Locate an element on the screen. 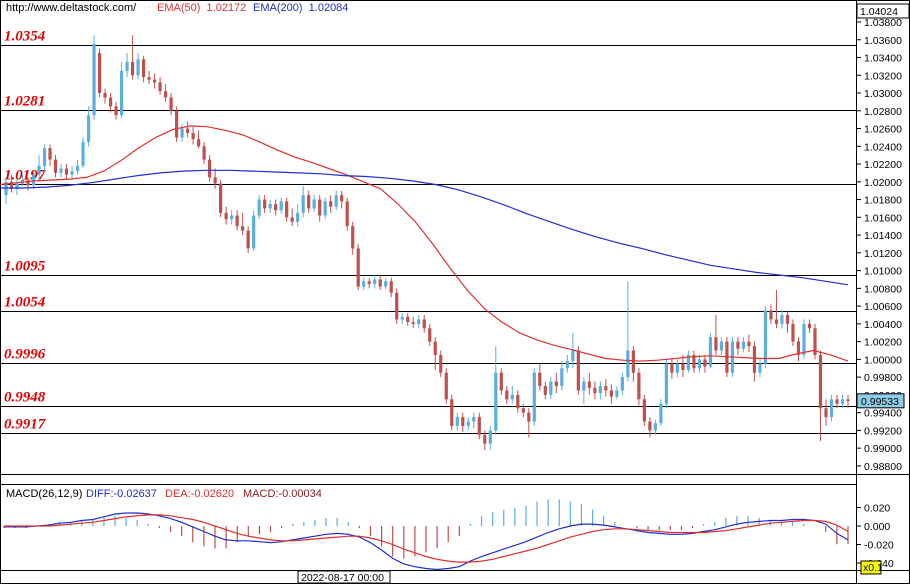 The height and width of the screenshot is (584, 910). y-tick-label: 0.98800 is located at coordinates (883, 467).